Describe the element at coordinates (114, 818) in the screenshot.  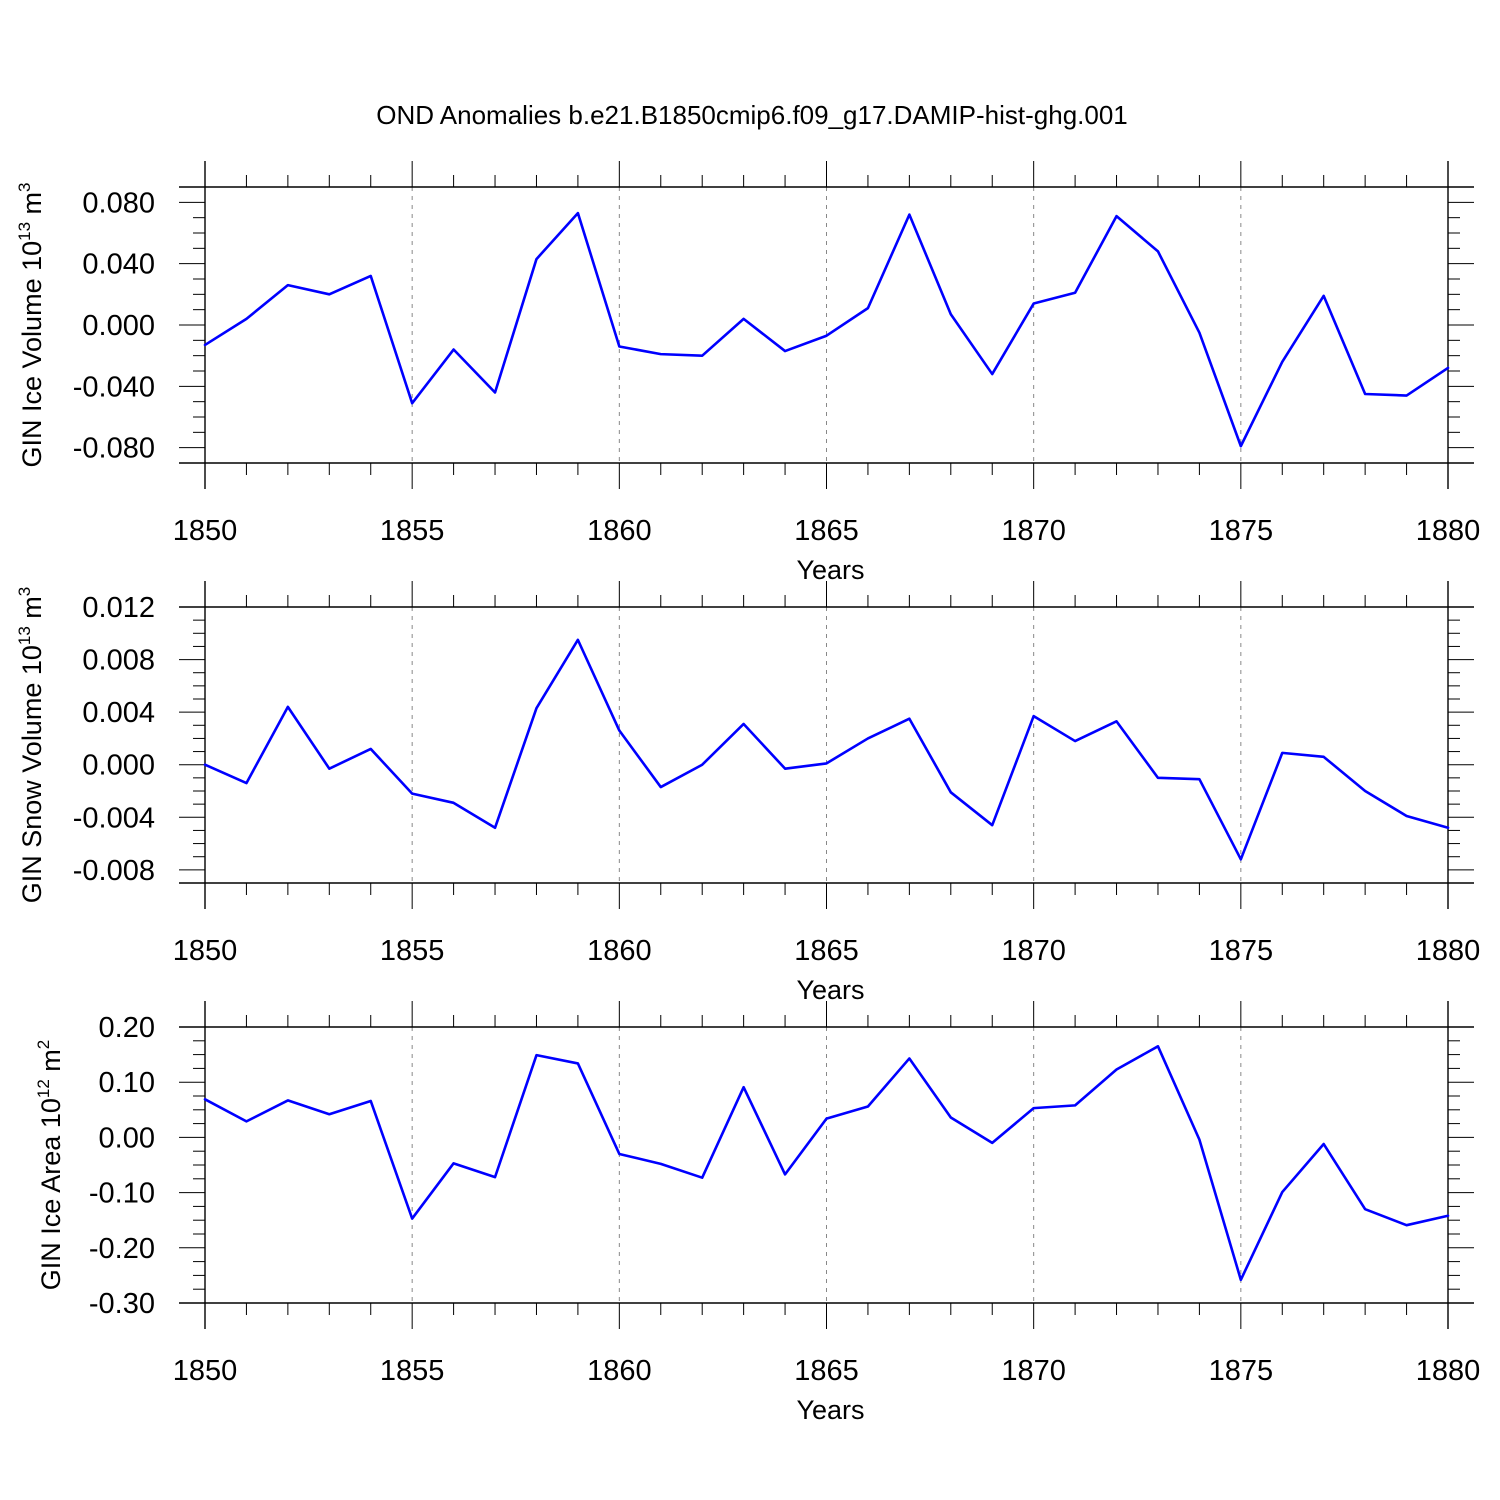
I see `y-tick-label: -0.004` at that location.